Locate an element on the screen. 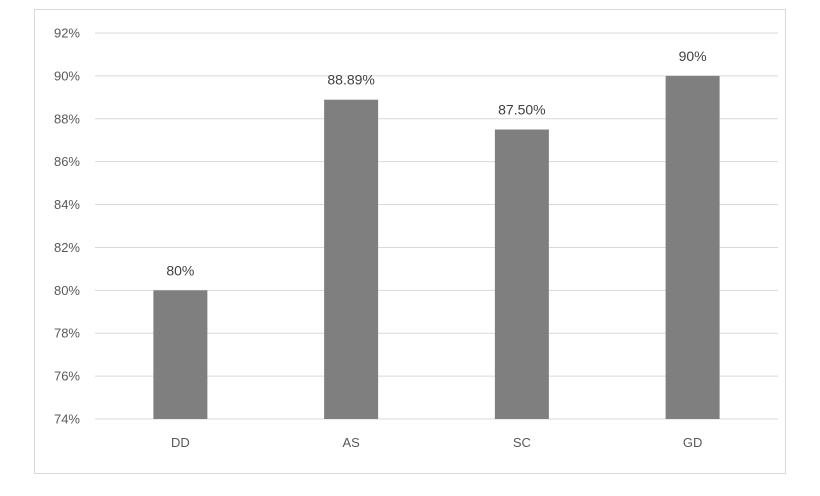 The image size is (820, 496). y-tick-label: 88% is located at coordinates (67, 118).